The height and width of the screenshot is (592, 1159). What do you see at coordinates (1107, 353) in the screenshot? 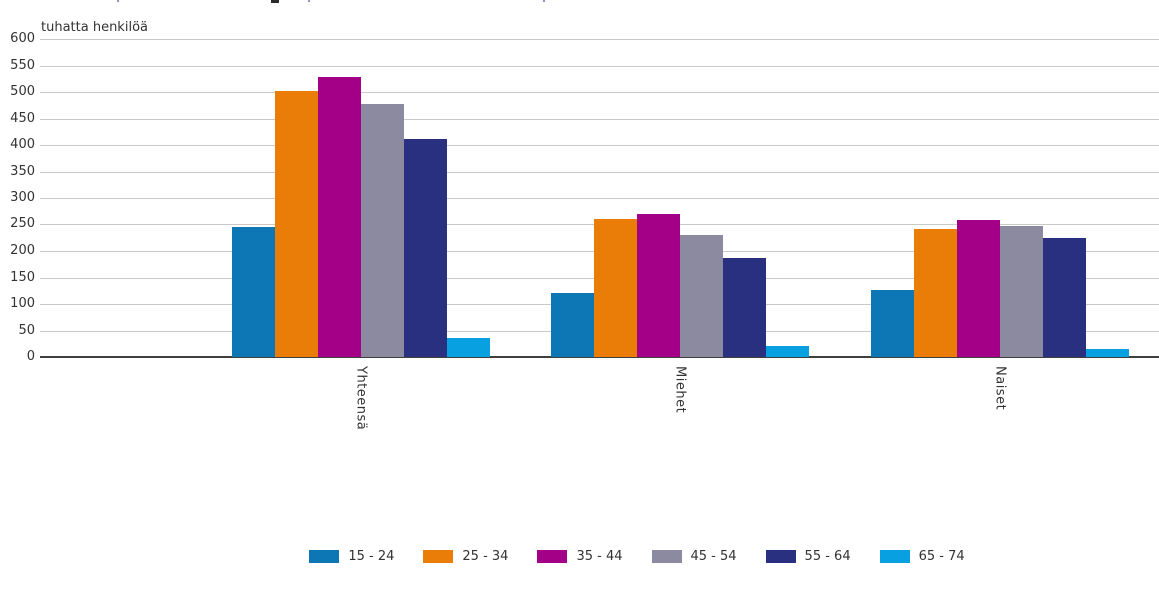
I see `bar-65-74-naiset` at bounding box center [1107, 353].